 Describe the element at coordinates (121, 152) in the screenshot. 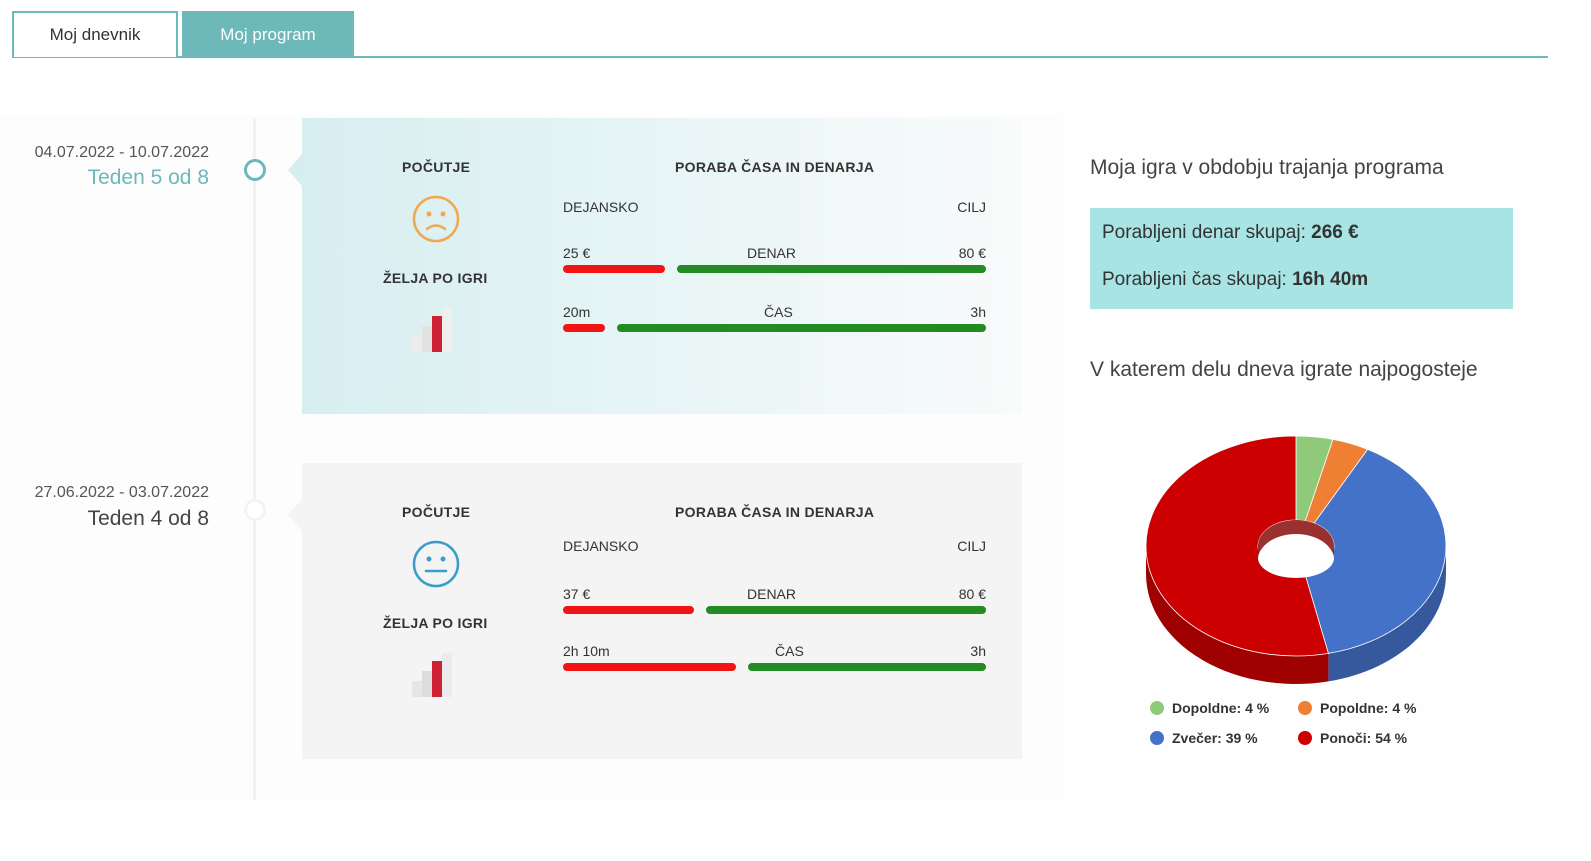

I see `week-date-range: 04.07.2022 - 10.07.2022` at that location.